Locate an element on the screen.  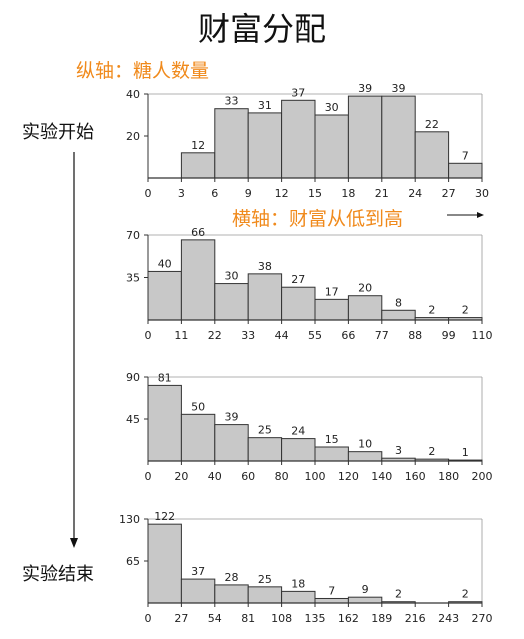
bar-data-label: 22 is located at coordinates (432, 124).